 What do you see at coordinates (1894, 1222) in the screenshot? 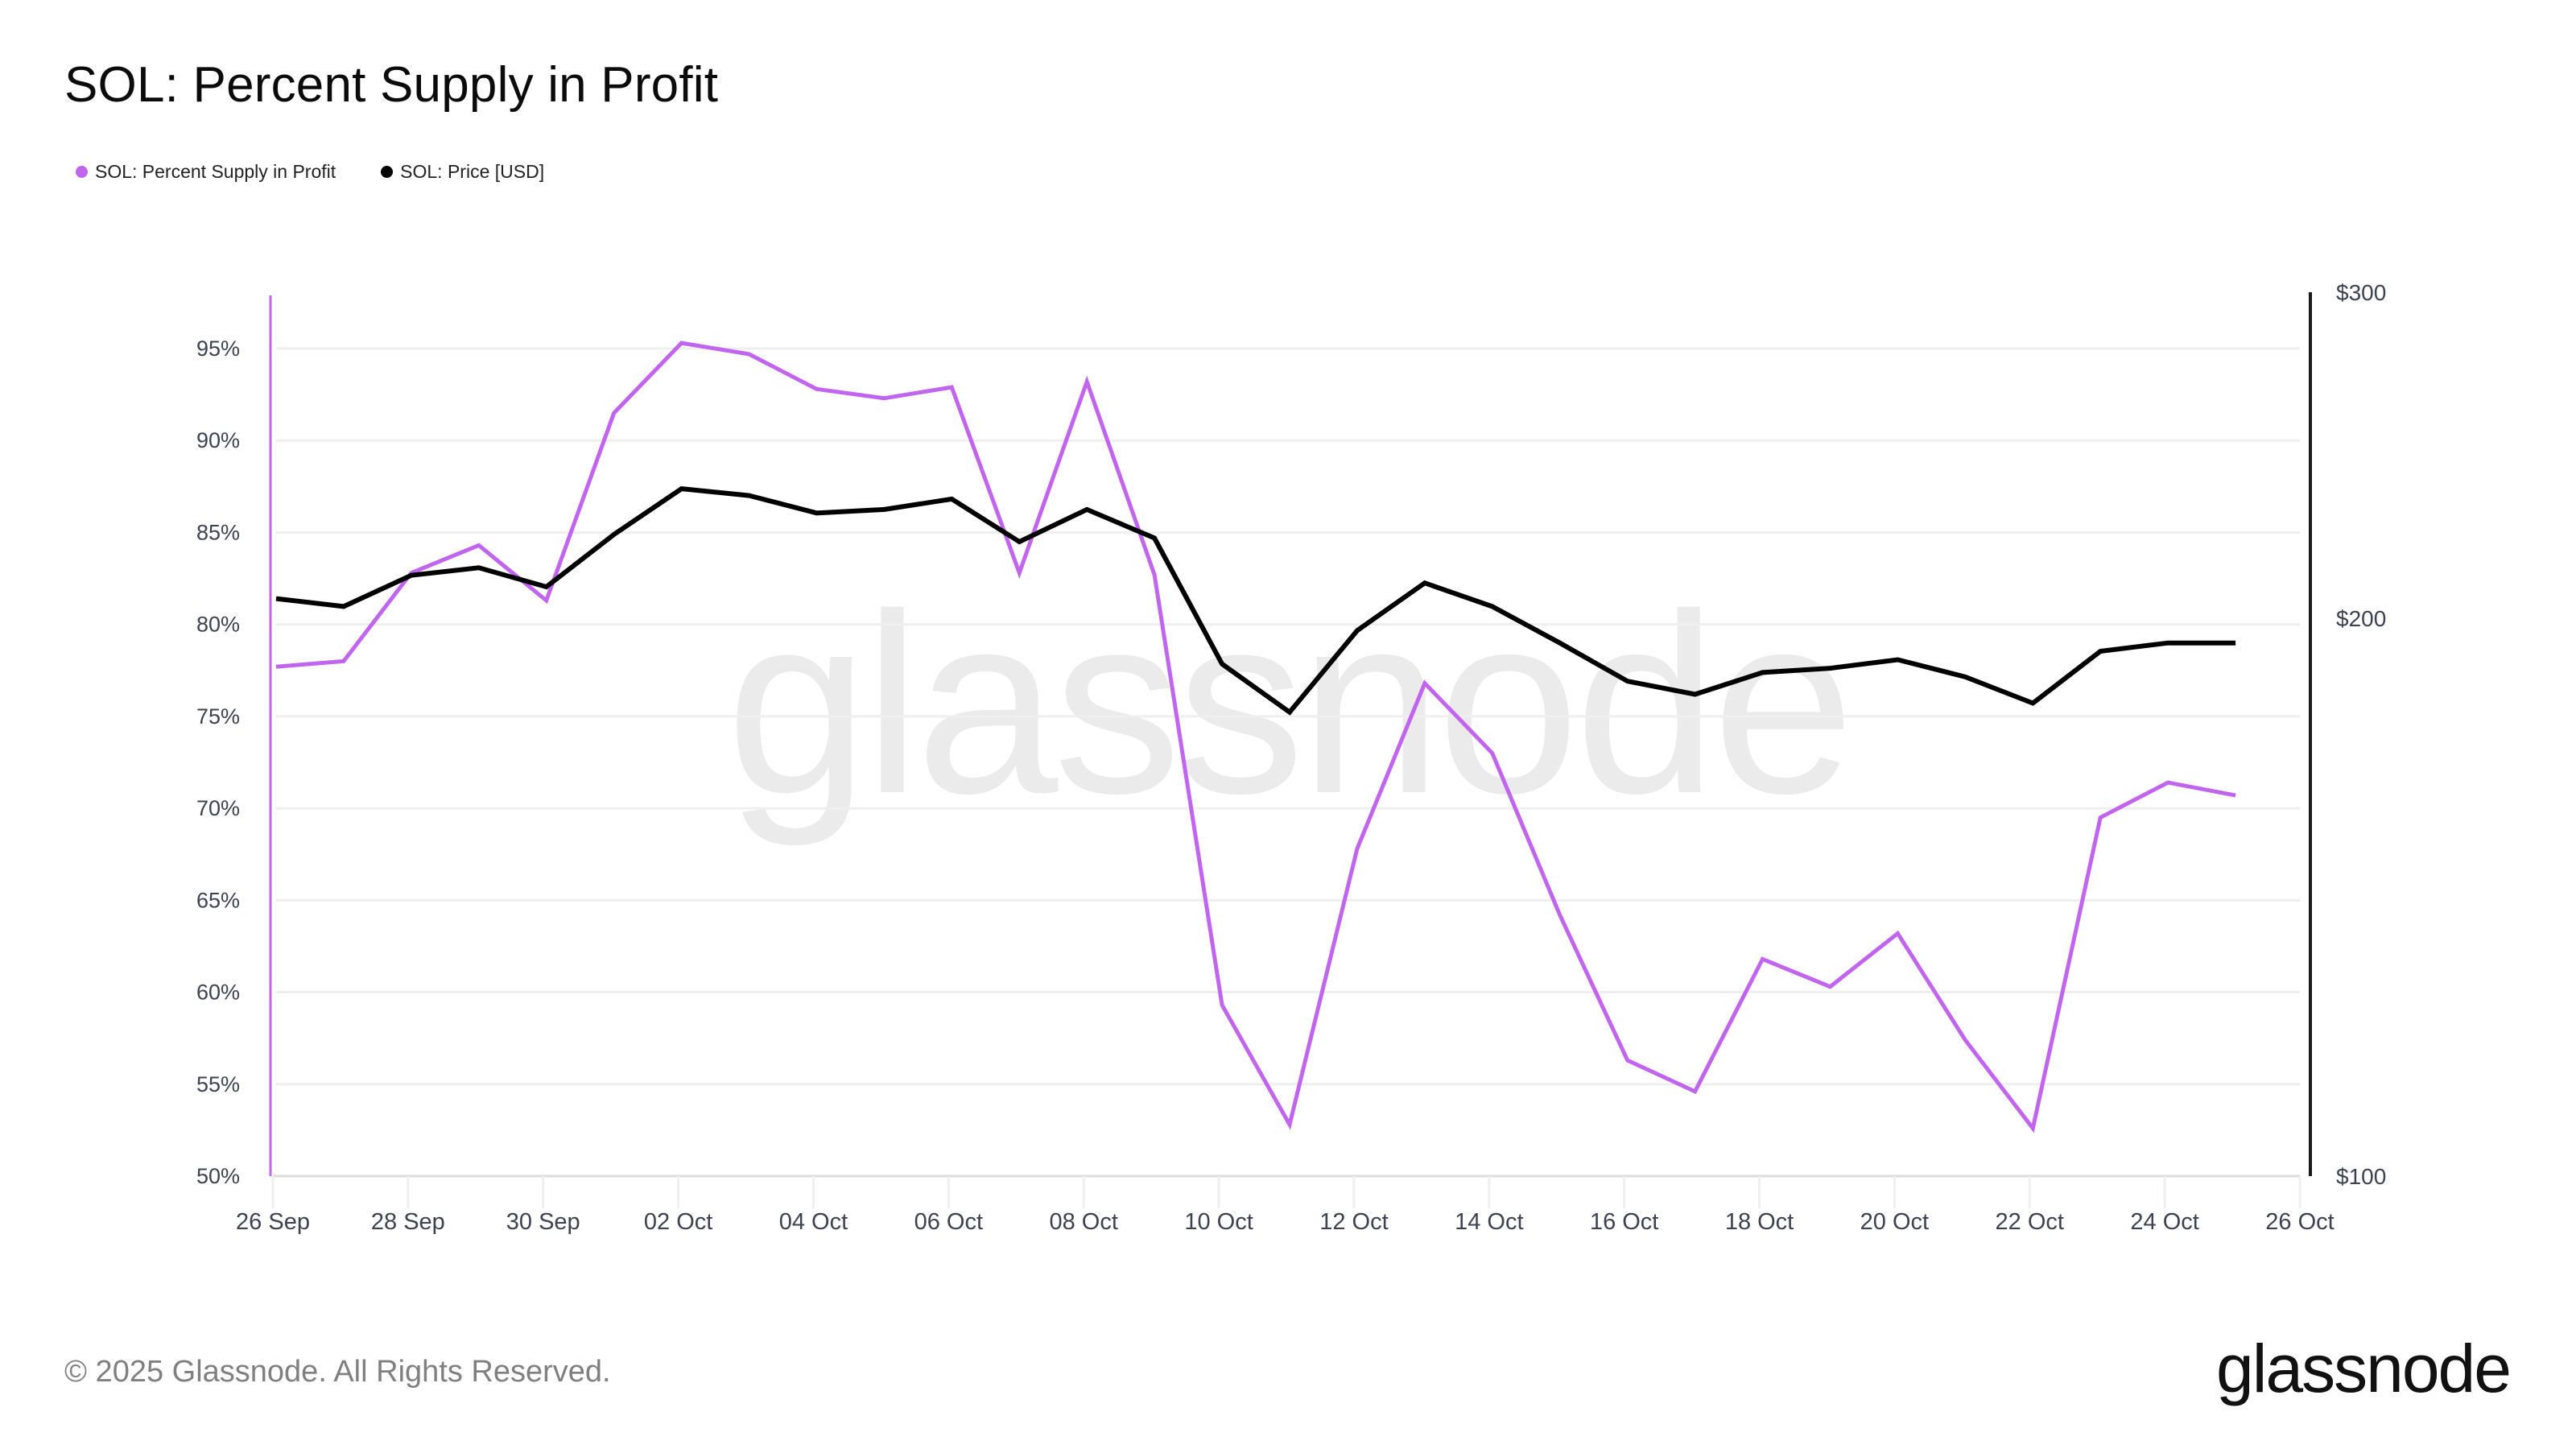
I see `x-tick-label: 20 Oct` at bounding box center [1894, 1222].